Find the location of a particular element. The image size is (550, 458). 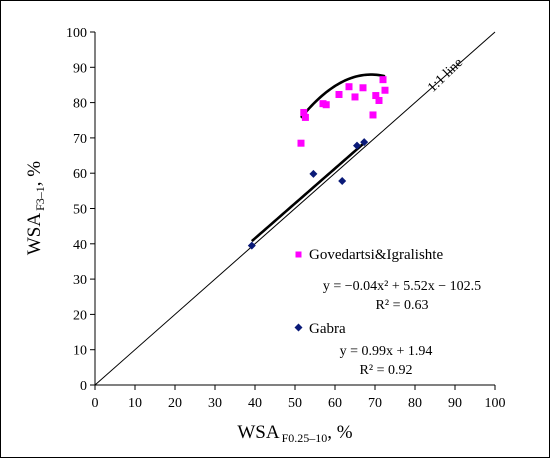

fit-equation-gabra: y = 0.99x + 1.94 is located at coordinates (386, 351).